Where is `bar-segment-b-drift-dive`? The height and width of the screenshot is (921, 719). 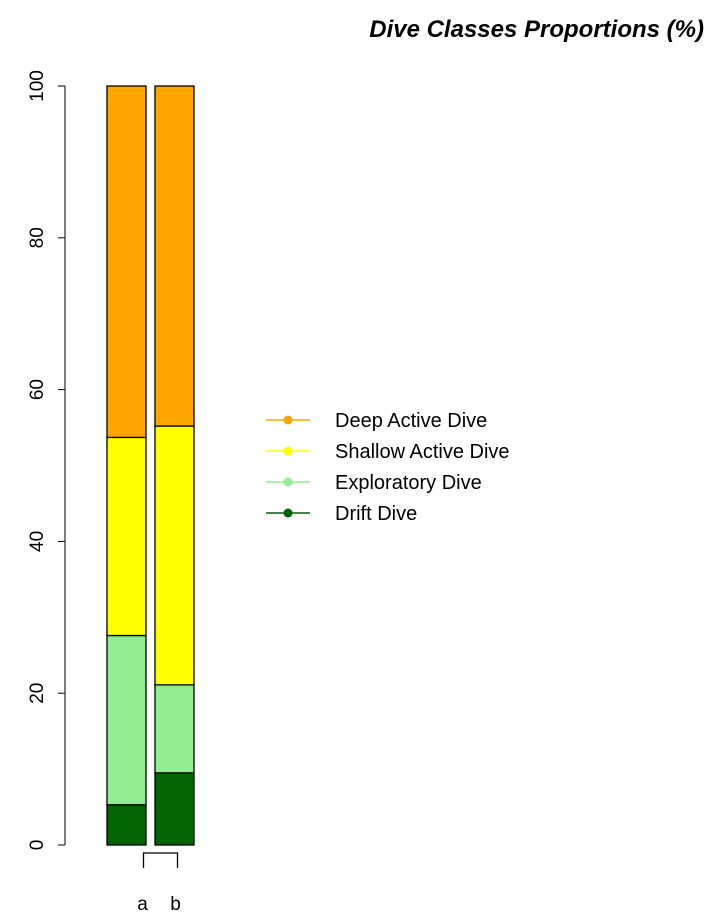
bar-segment-b-drift-dive is located at coordinates (174, 809).